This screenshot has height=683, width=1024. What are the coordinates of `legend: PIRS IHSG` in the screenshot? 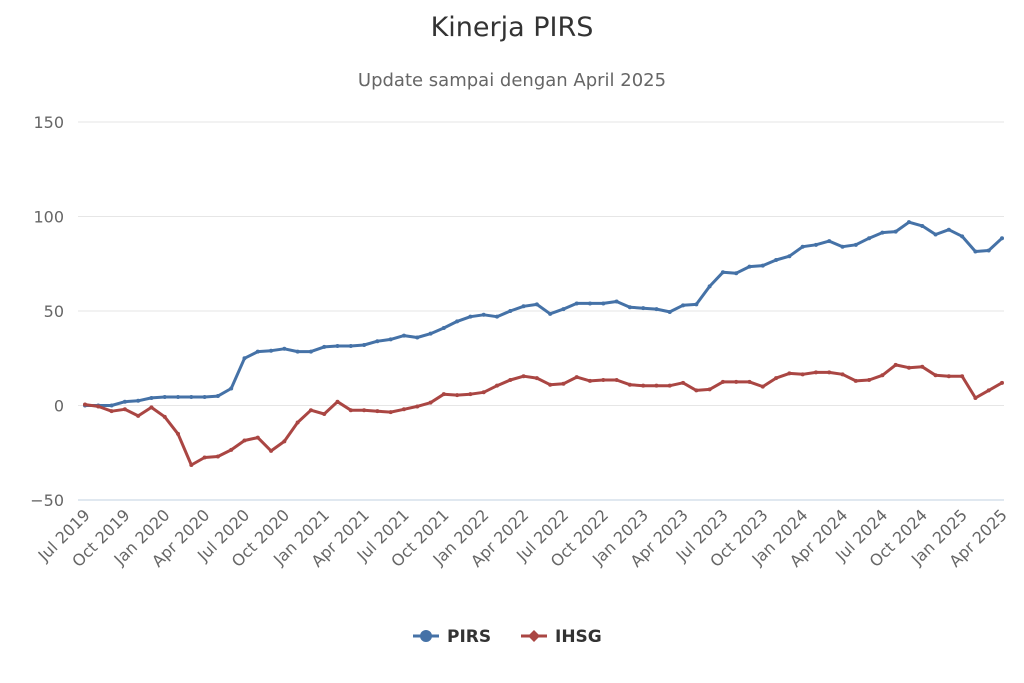 It's located at (507, 637).